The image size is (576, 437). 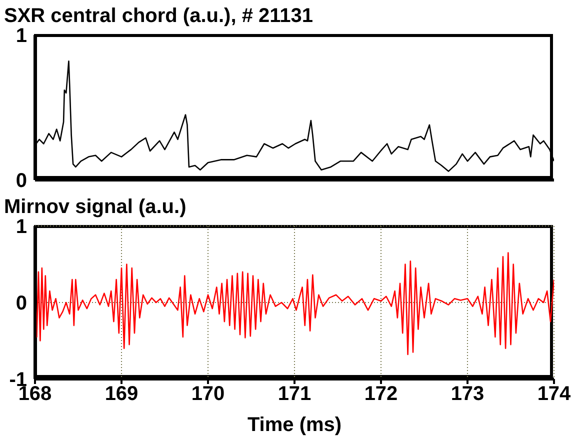 What do you see at coordinates (554, 394) in the screenshot?
I see `x-tick-label: 174` at bounding box center [554, 394].